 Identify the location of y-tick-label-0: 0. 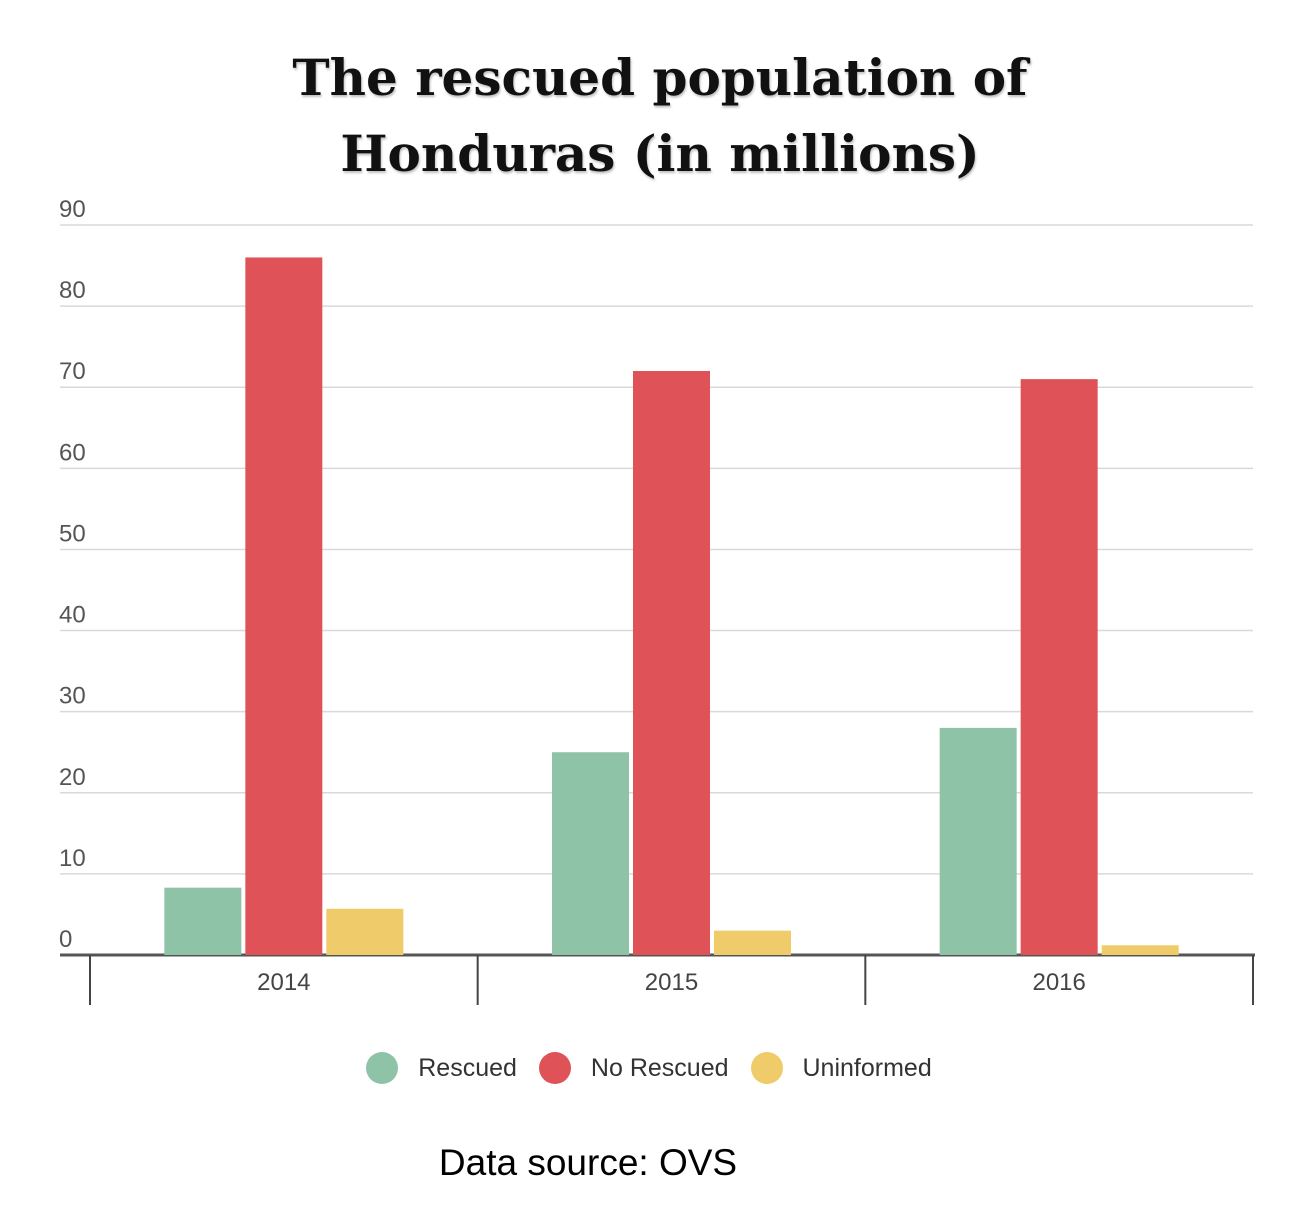
(65, 939).